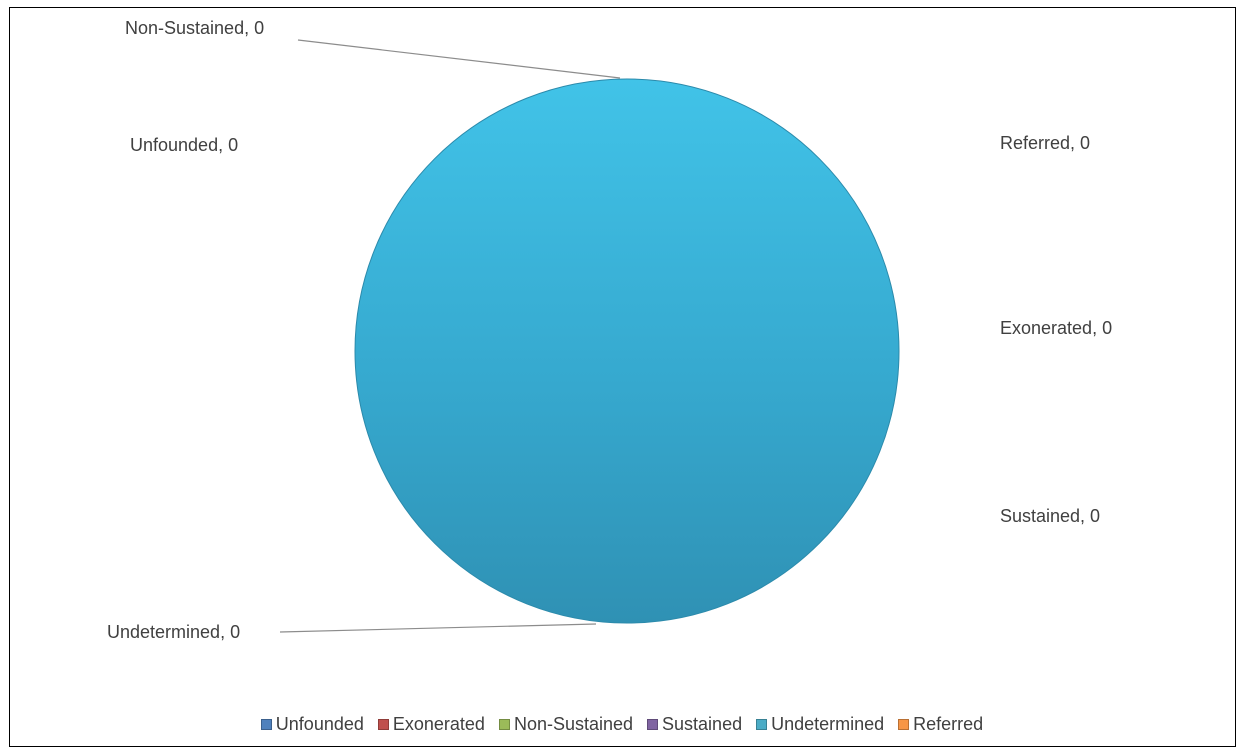 The height and width of the screenshot is (752, 1244). I want to click on legend-label-exonerated: Exonerated, so click(438, 724).